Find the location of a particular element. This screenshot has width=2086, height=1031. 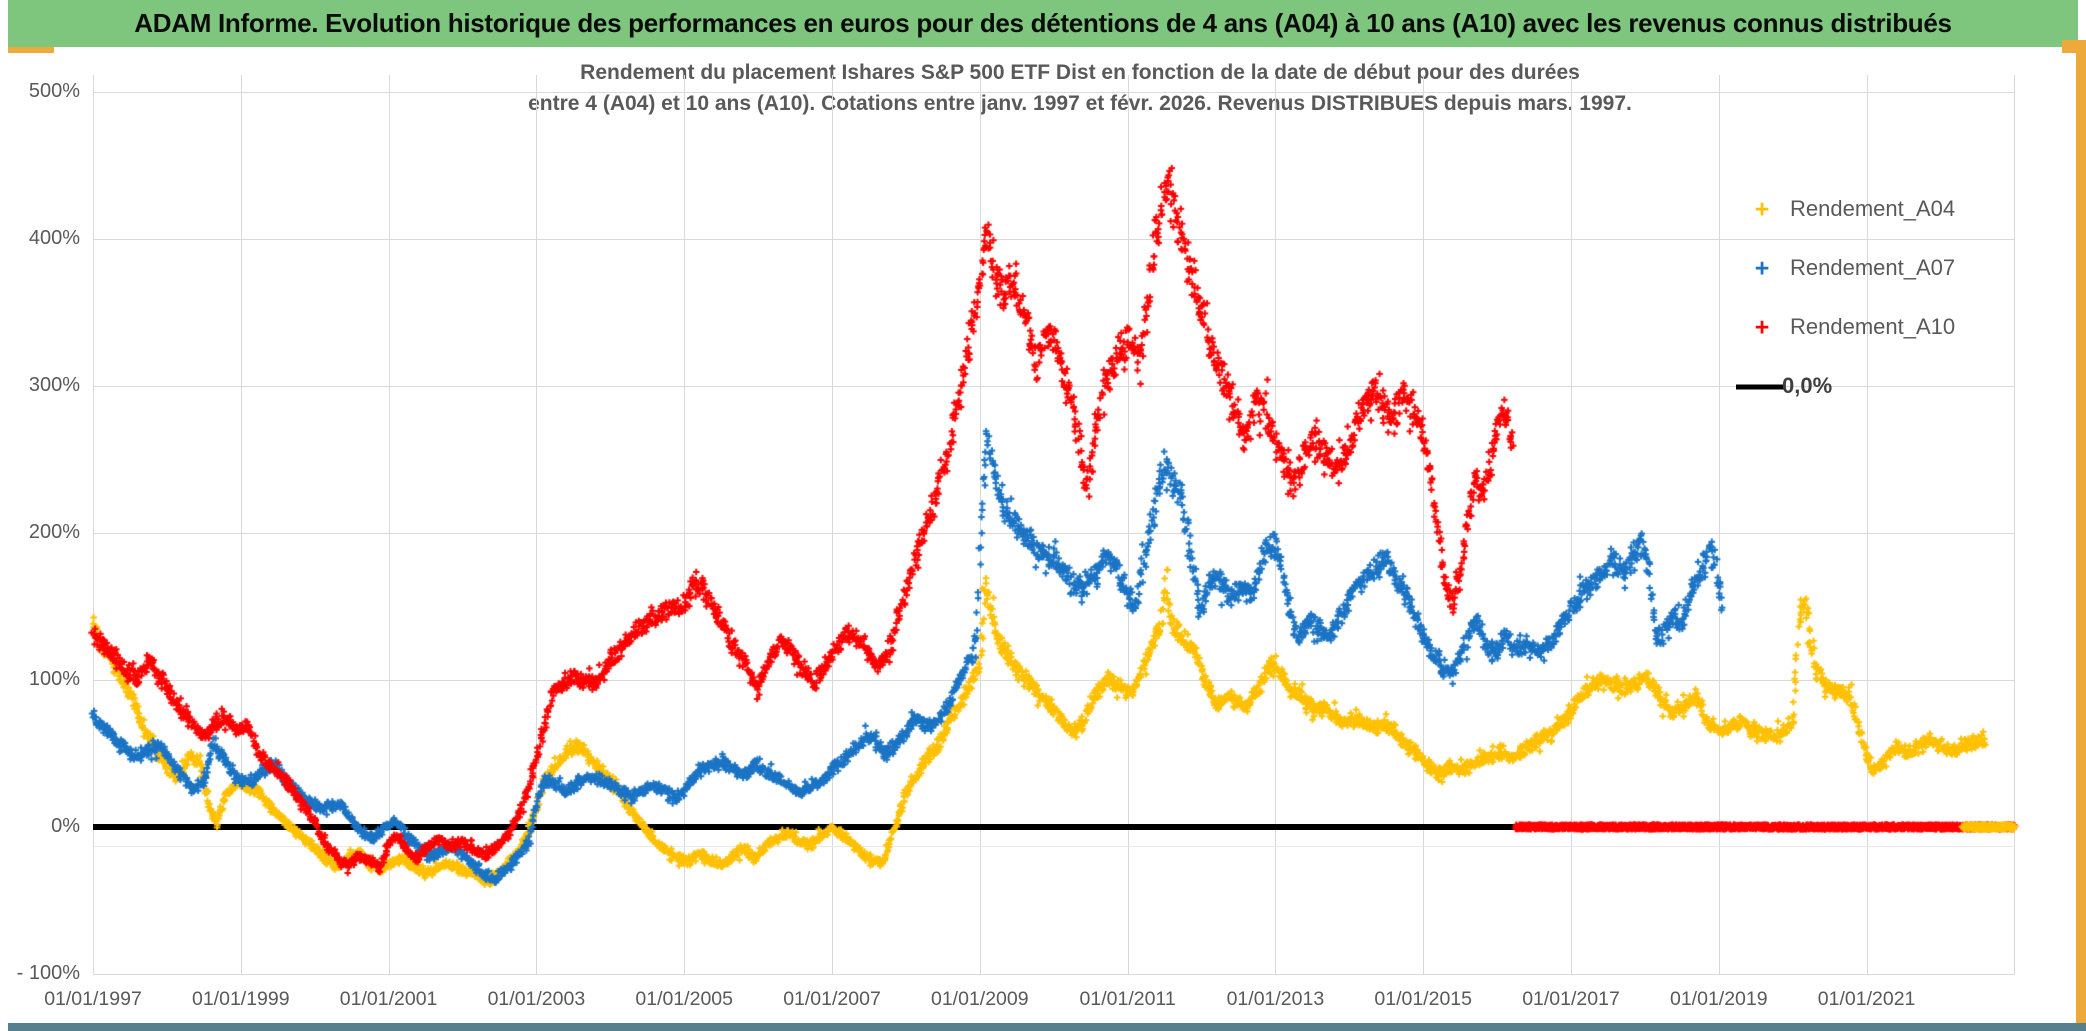

x-axis-tick-label: 01/01/2007 is located at coordinates (832, 999).